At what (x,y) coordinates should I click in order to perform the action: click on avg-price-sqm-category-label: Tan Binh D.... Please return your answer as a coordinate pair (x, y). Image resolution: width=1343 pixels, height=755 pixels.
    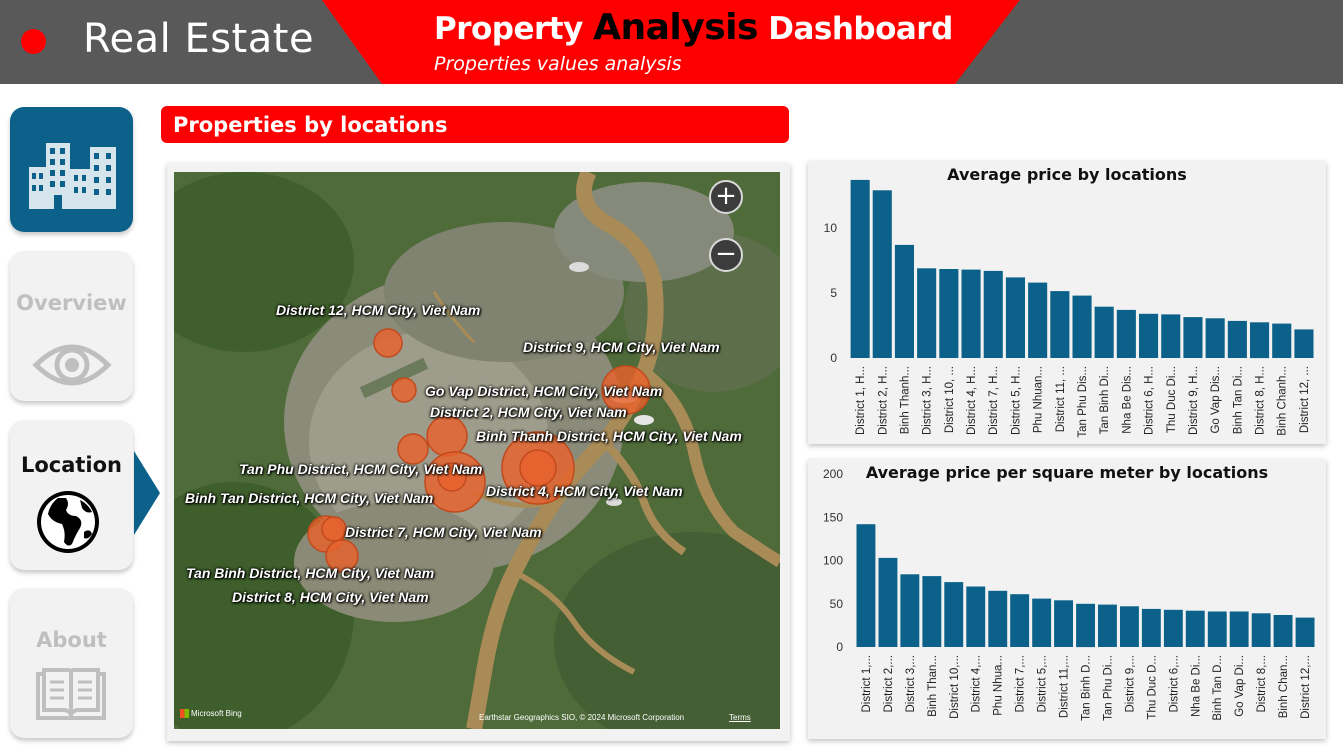
    Looking at the image, I should click on (1087, 688).